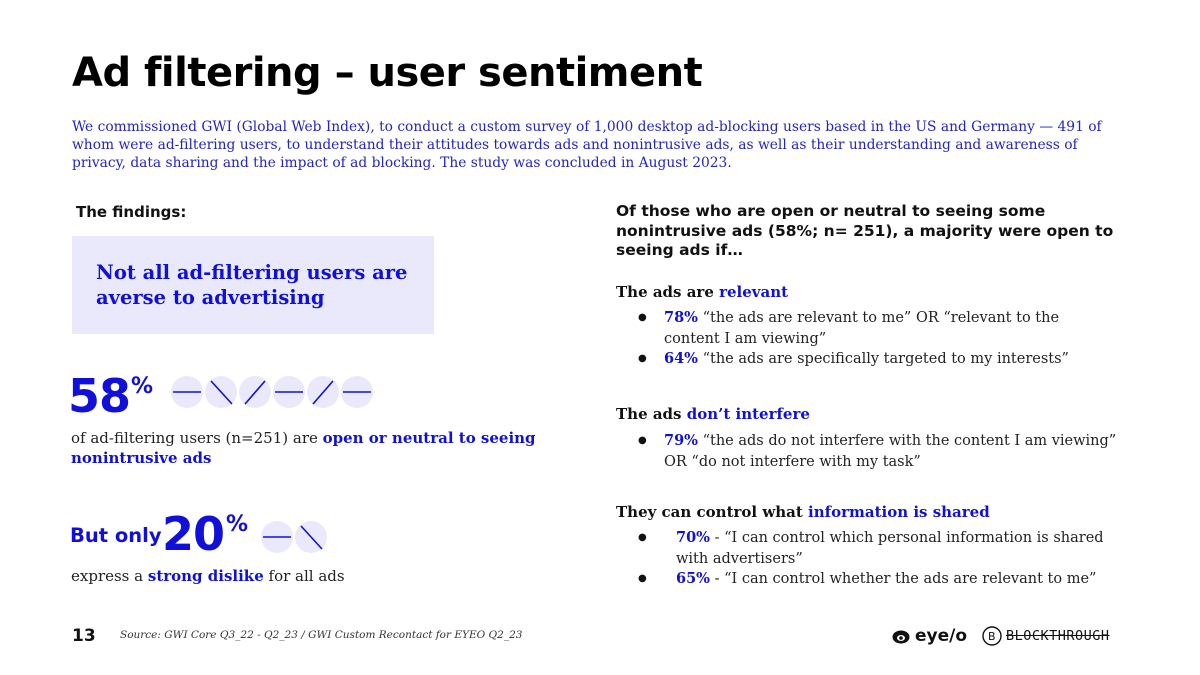 This screenshot has height=675, width=1200. Describe the element at coordinates (109, 576) in the screenshot. I see `stat-20-desc-text: express a` at that location.